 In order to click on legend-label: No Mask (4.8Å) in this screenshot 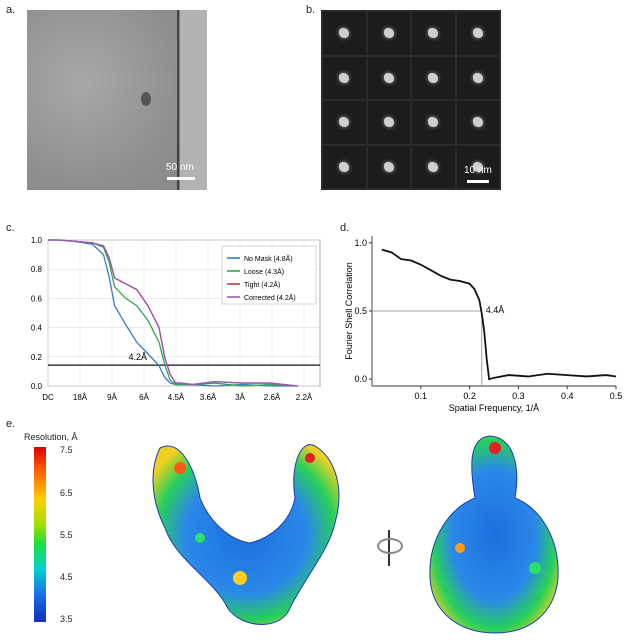, I will do `click(268, 258)`.